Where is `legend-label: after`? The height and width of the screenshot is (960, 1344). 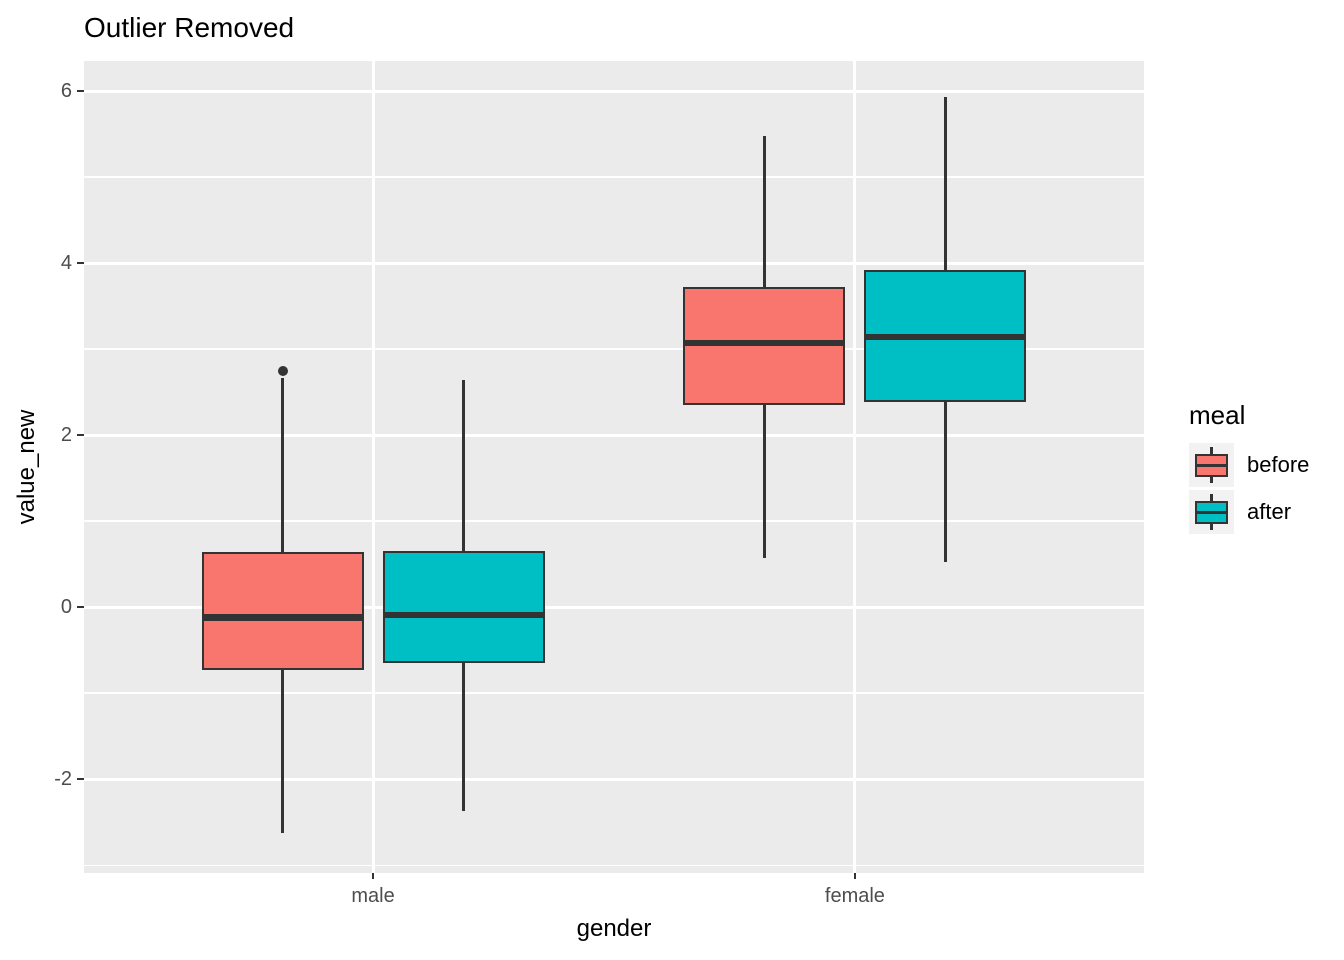
legend-label: after is located at coordinates (1269, 511).